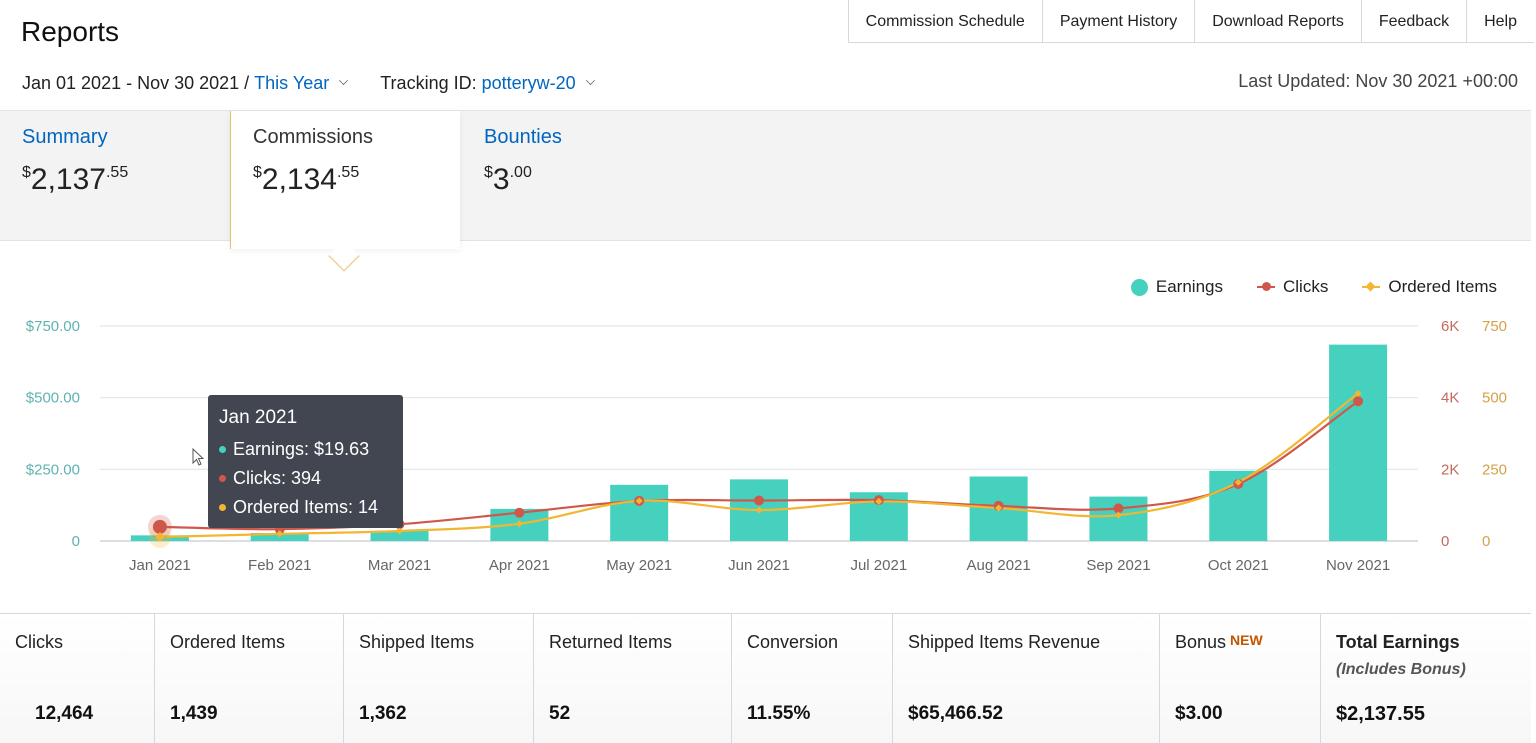 The height and width of the screenshot is (743, 1536). I want to click on stat-revenue-value: $65,466.52, so click(956, 713).